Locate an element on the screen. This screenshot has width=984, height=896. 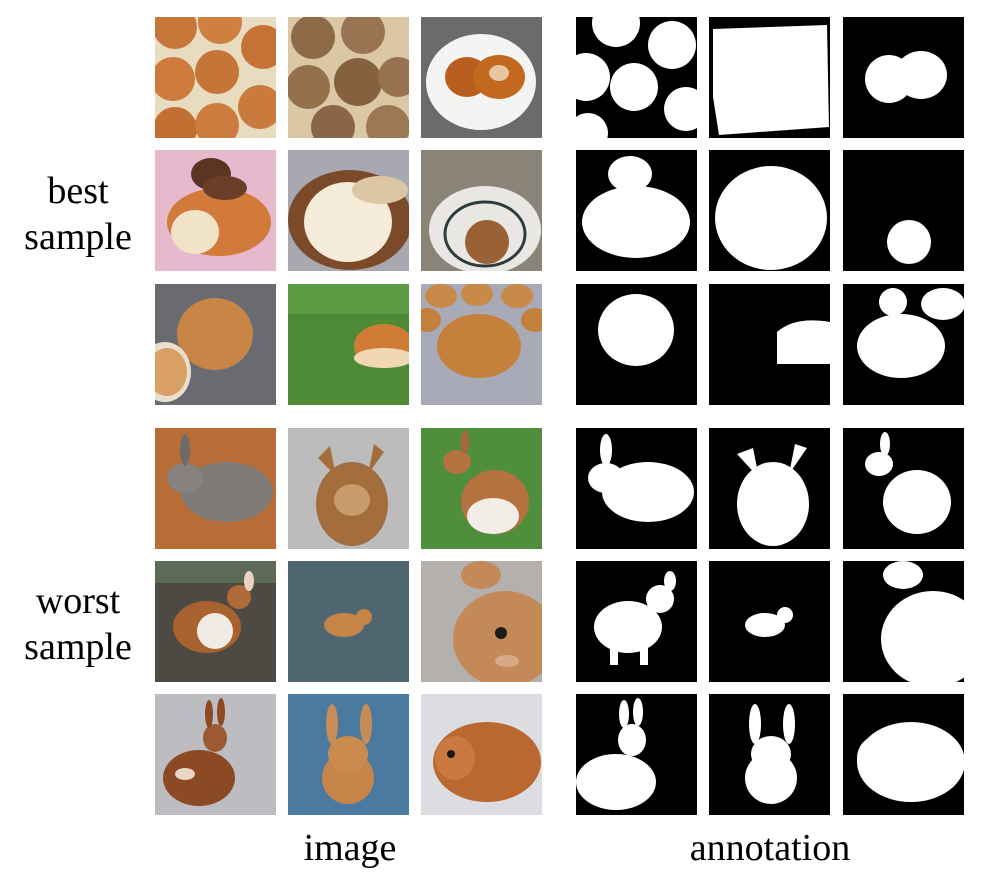
worst-label-line1: worst is located at coordinates (78, 601).